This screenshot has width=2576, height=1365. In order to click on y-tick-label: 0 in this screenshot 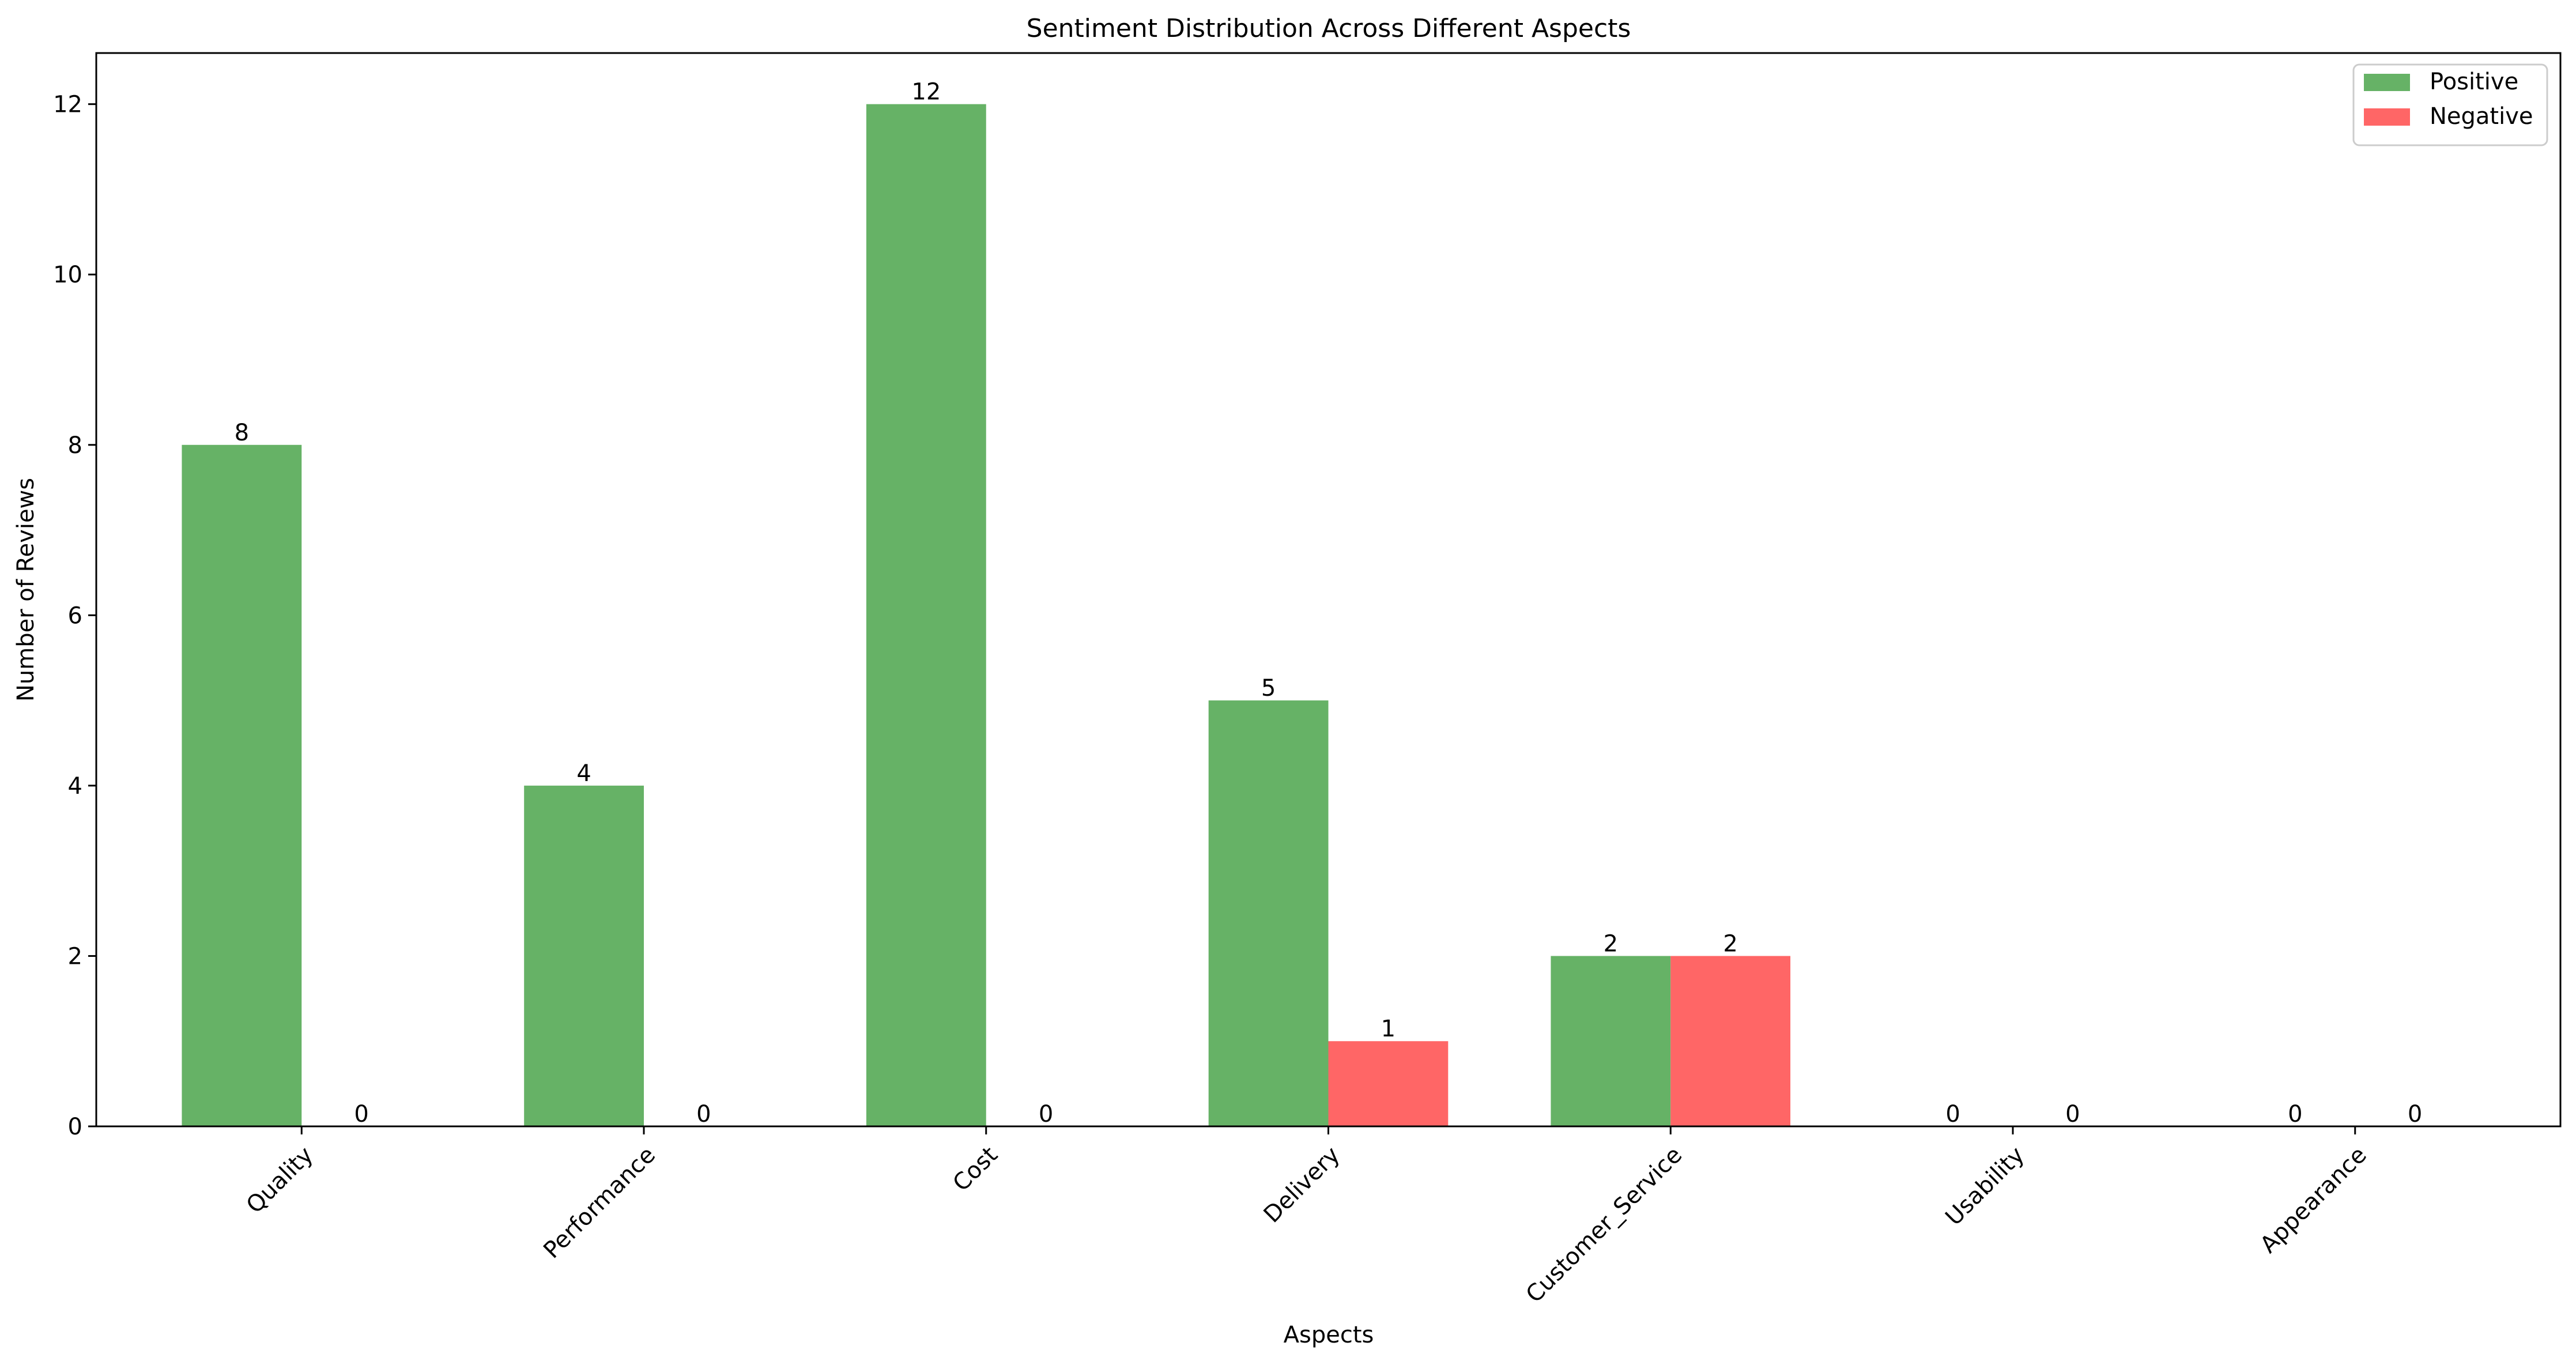, I will do `click(75, 1127)`.